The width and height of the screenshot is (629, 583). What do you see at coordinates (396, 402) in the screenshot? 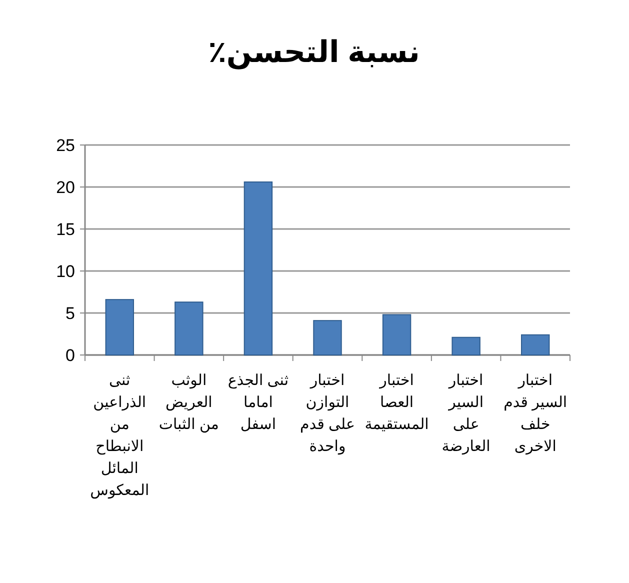
I see `x-tick-label: اختبار العصا المستقيمة` at bounding box center [396, 402].